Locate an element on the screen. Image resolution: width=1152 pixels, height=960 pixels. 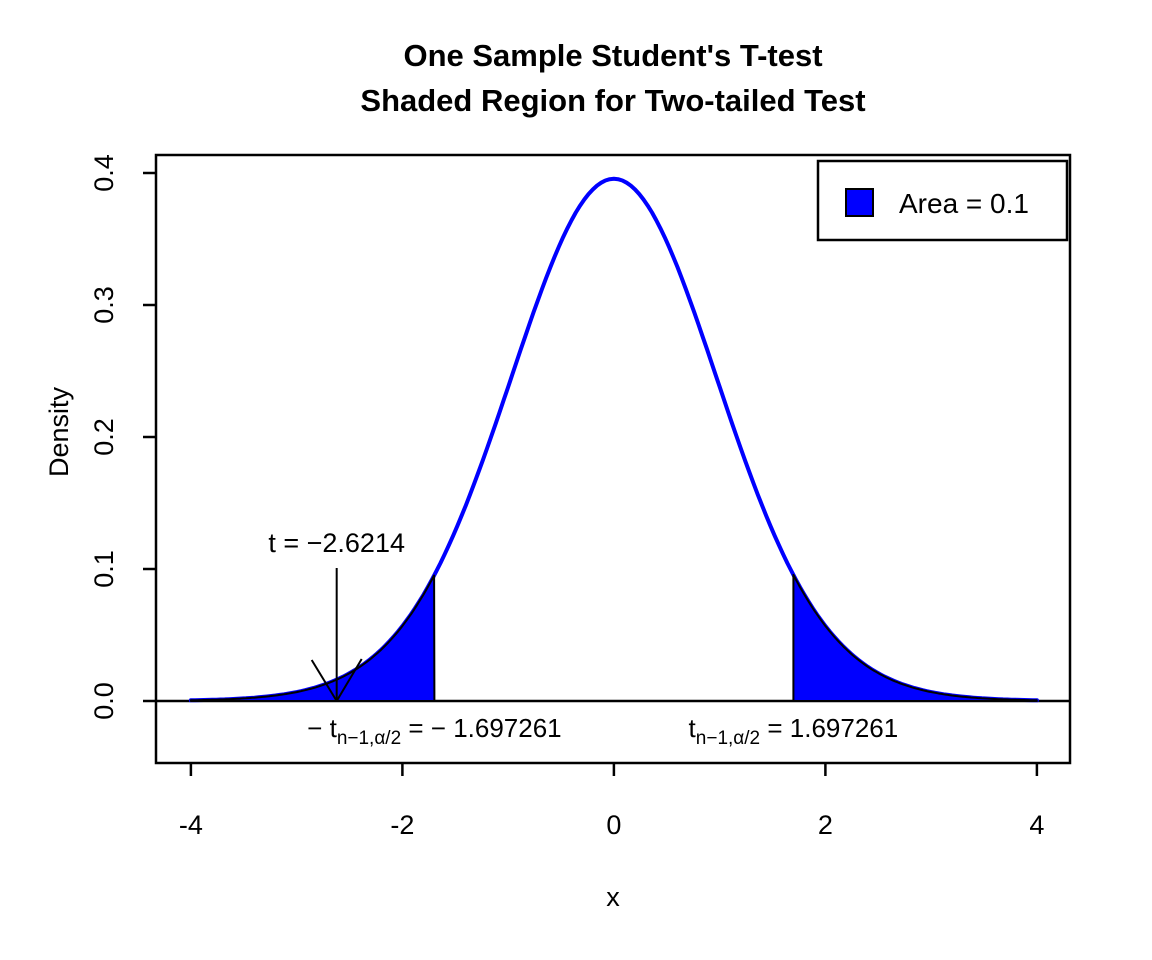
shaded-left-tail is located at coordinates (312, 638).